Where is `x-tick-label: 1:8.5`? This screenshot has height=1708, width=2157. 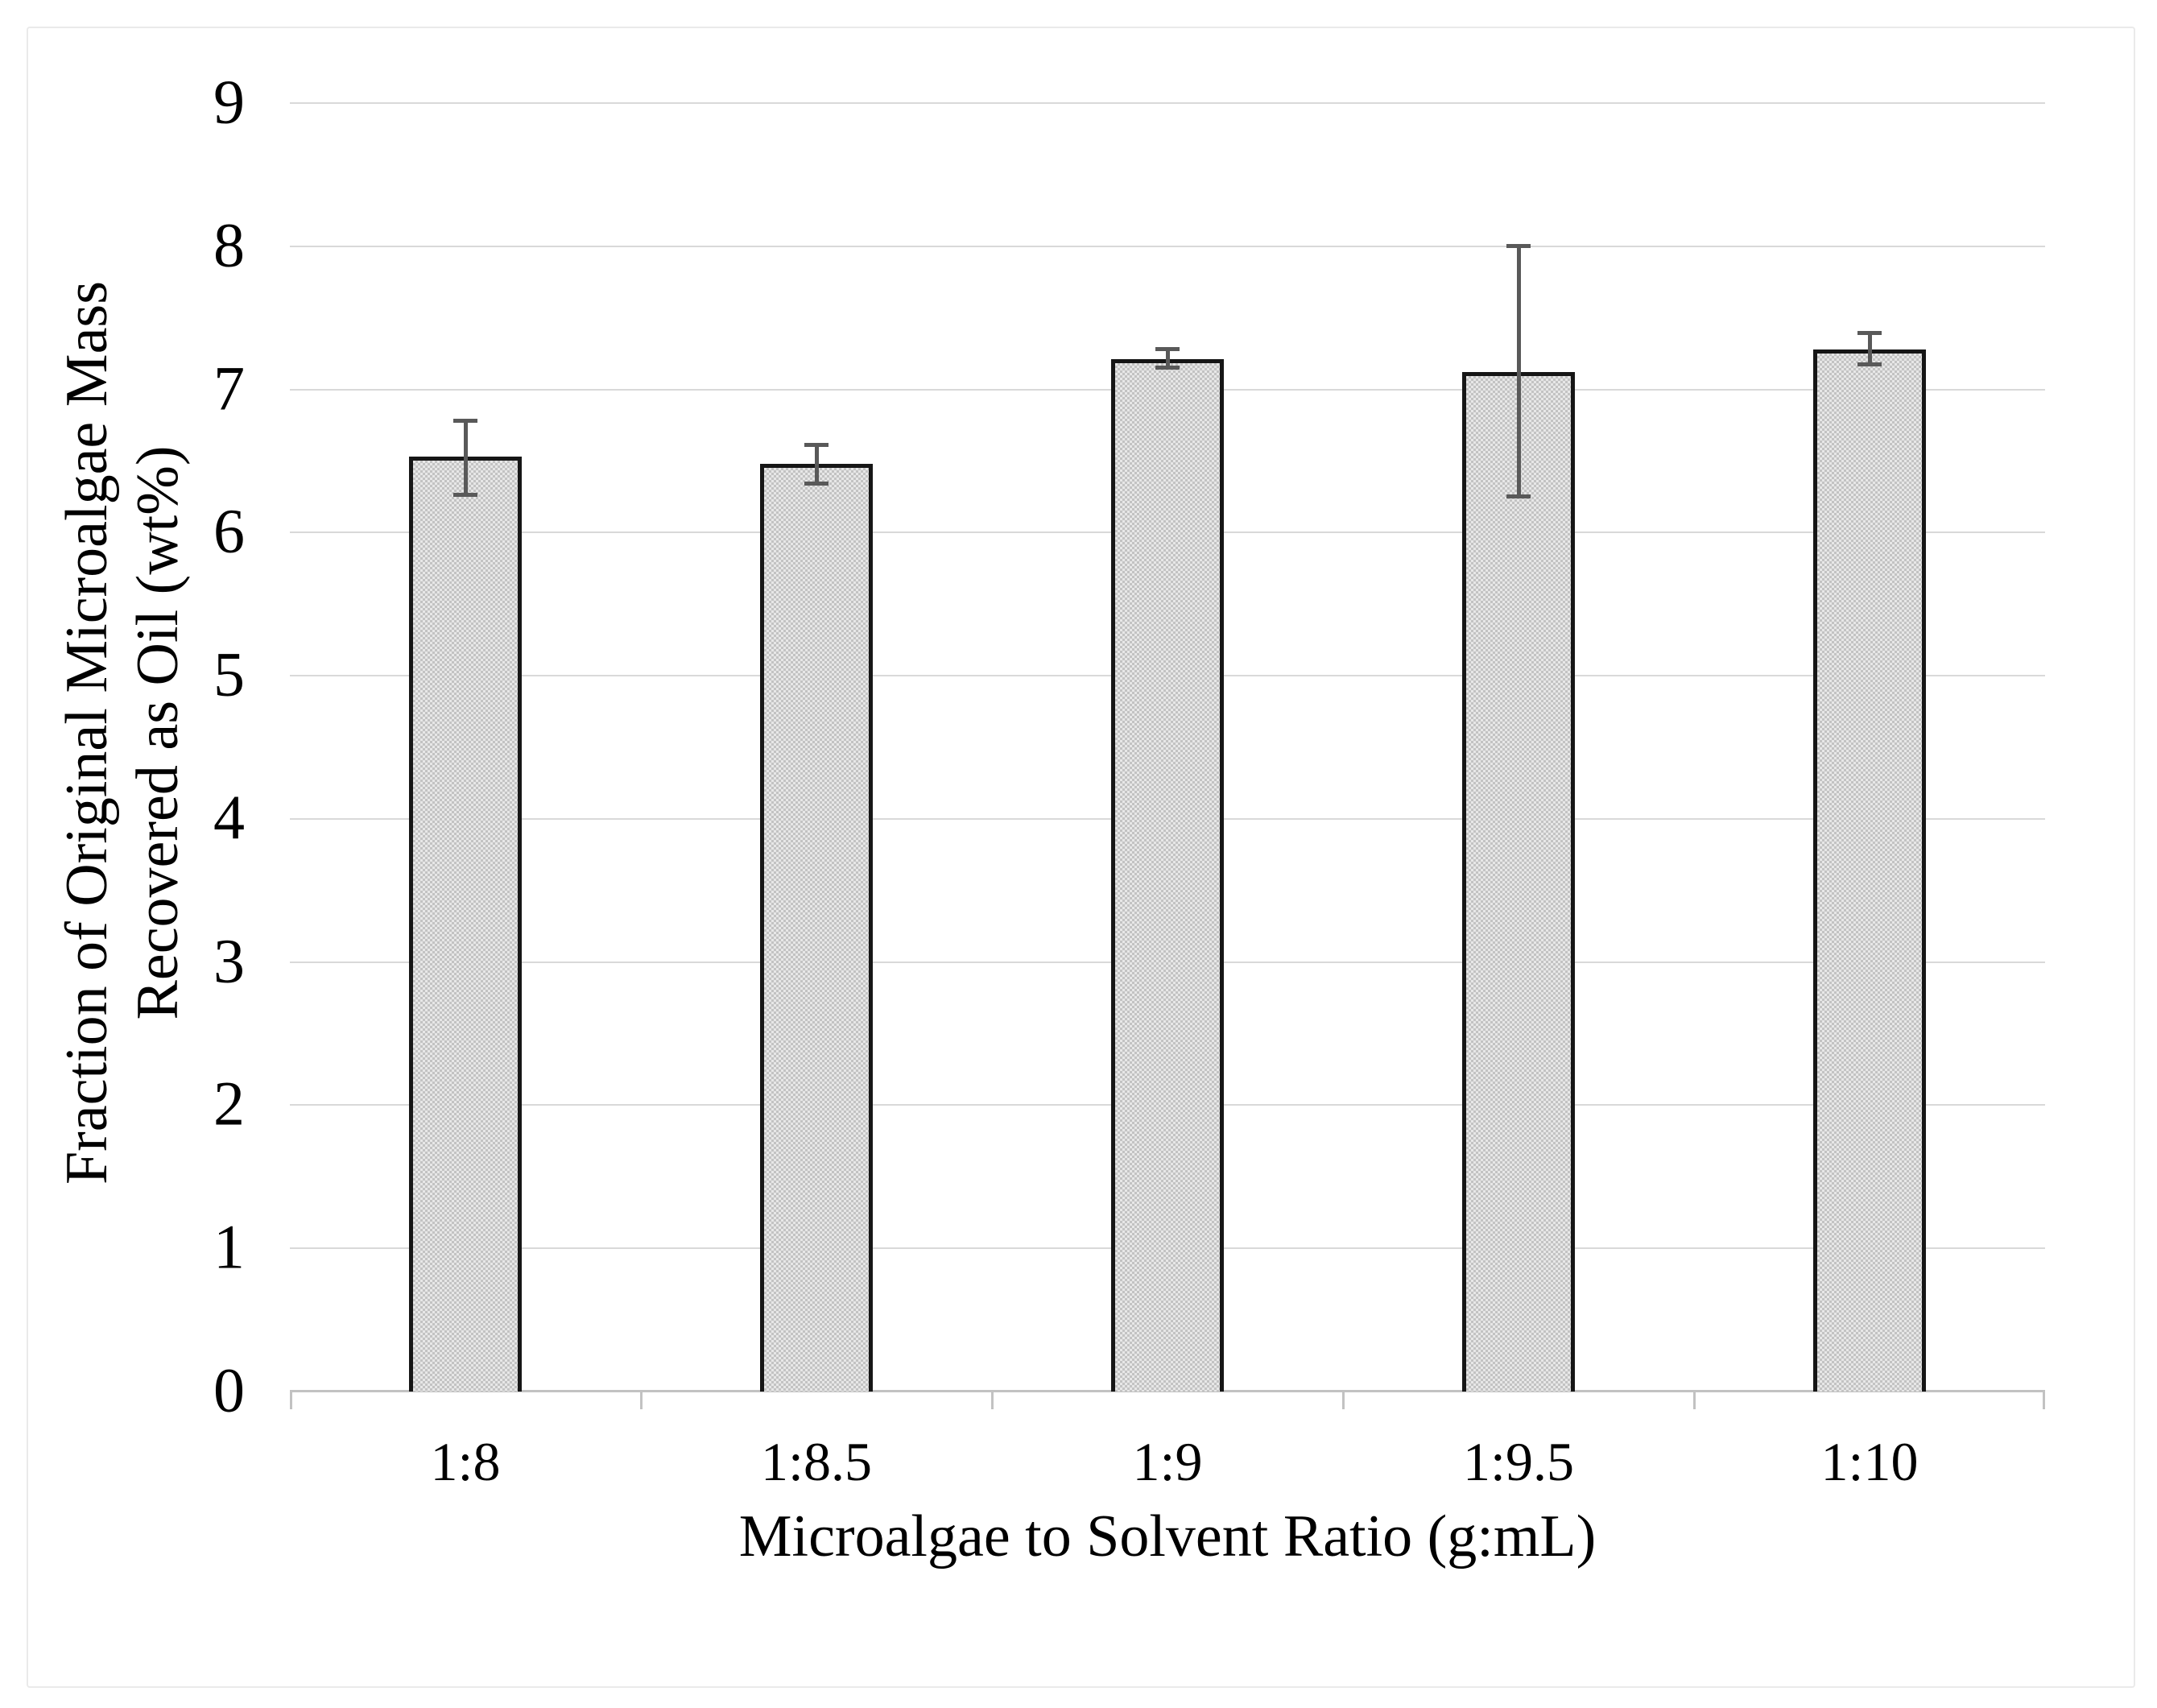
x-tick-label: 1:8.5 is located at coordinates (816, 1462).